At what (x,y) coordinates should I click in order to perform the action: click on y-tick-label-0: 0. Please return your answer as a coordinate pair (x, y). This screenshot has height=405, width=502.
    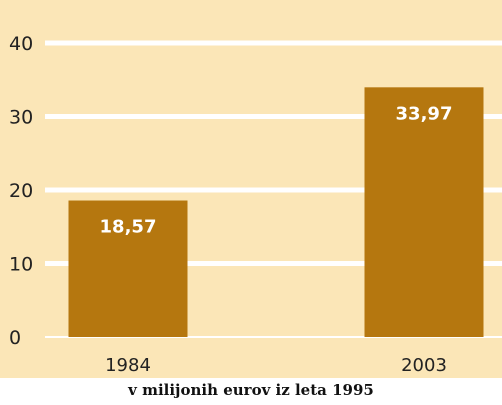
    Looking at the image, I should click on (15, 338).